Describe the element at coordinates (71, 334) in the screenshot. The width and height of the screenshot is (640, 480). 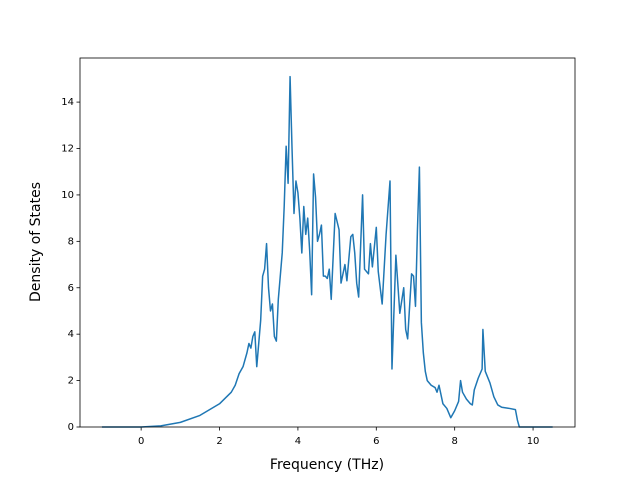
I see `y-tick-label: 4` at that location.